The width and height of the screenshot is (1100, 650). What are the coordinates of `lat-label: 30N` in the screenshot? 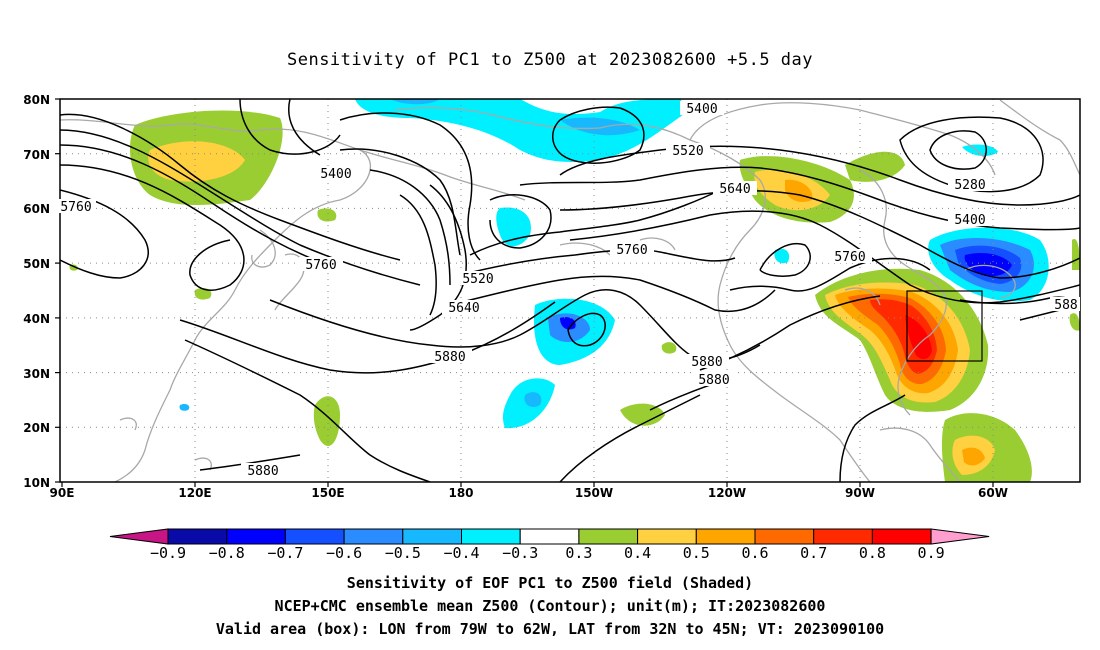 It's located at (36, 374).